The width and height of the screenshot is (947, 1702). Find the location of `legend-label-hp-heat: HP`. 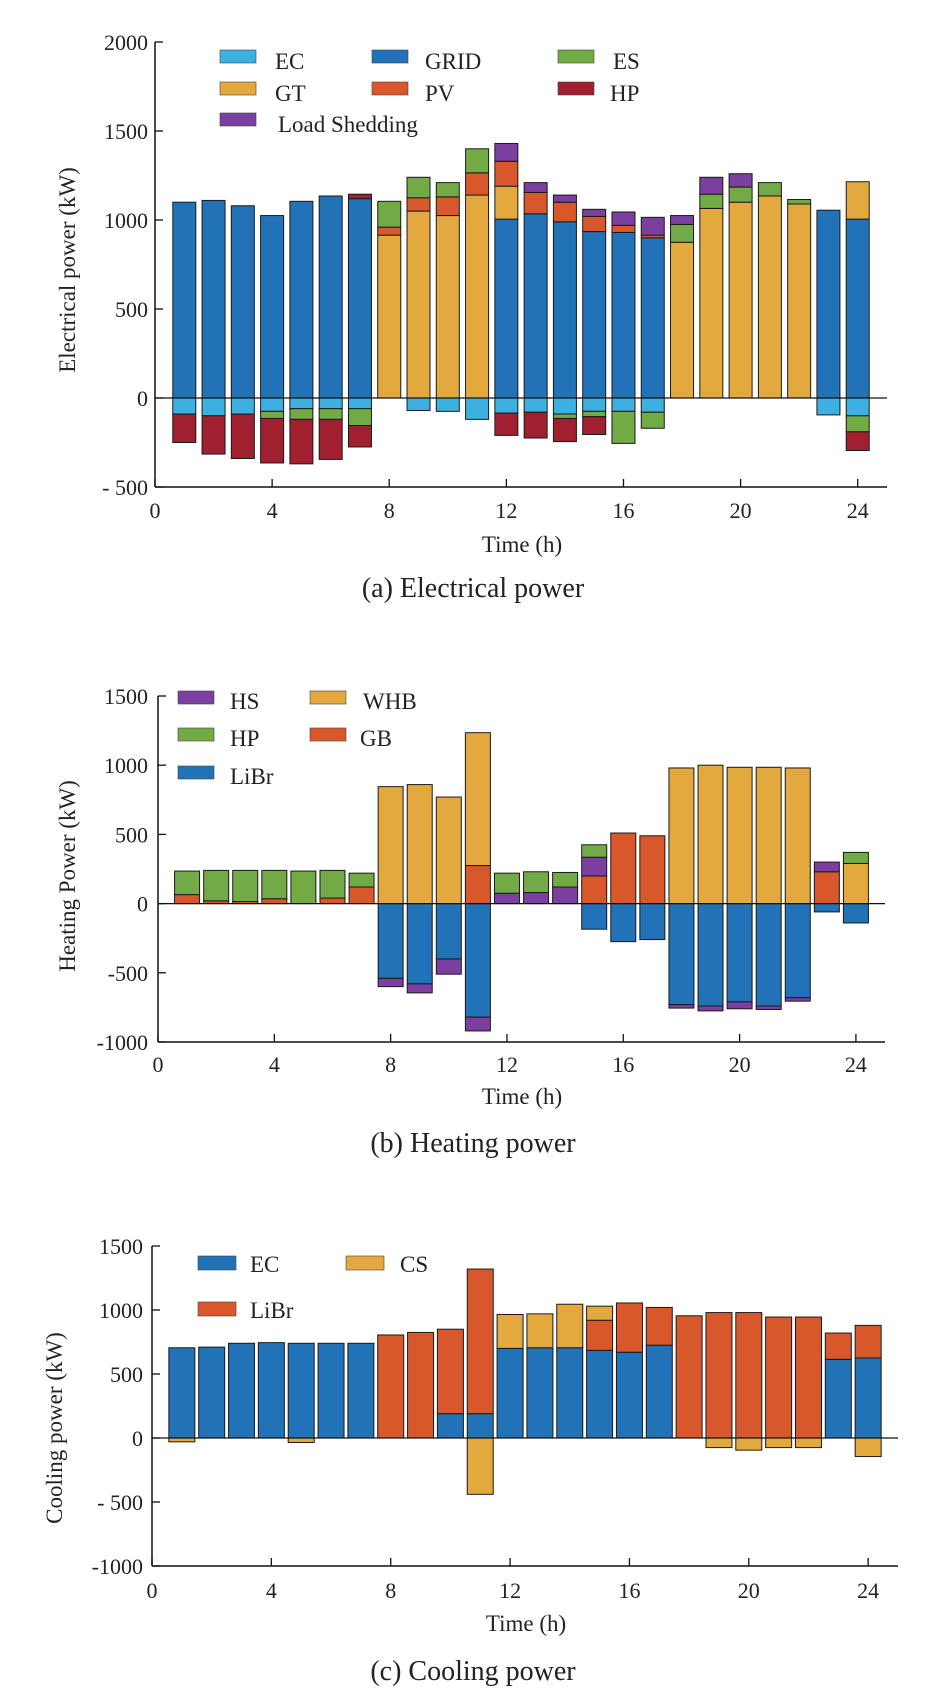

legend-label-hp-heat: HP is located at coordinates (244, 738).